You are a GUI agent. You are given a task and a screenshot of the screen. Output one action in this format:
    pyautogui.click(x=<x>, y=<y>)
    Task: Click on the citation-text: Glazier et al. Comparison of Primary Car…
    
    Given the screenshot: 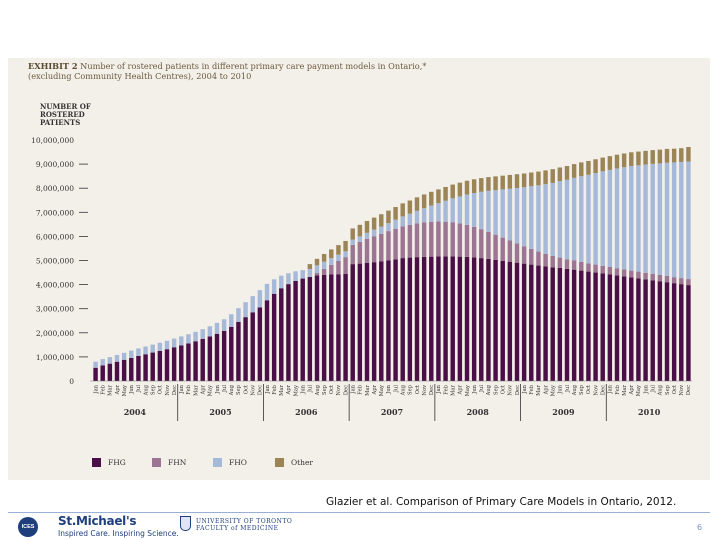 What is the action you would take?
    pyautogui.click(x=501, y=502)
    